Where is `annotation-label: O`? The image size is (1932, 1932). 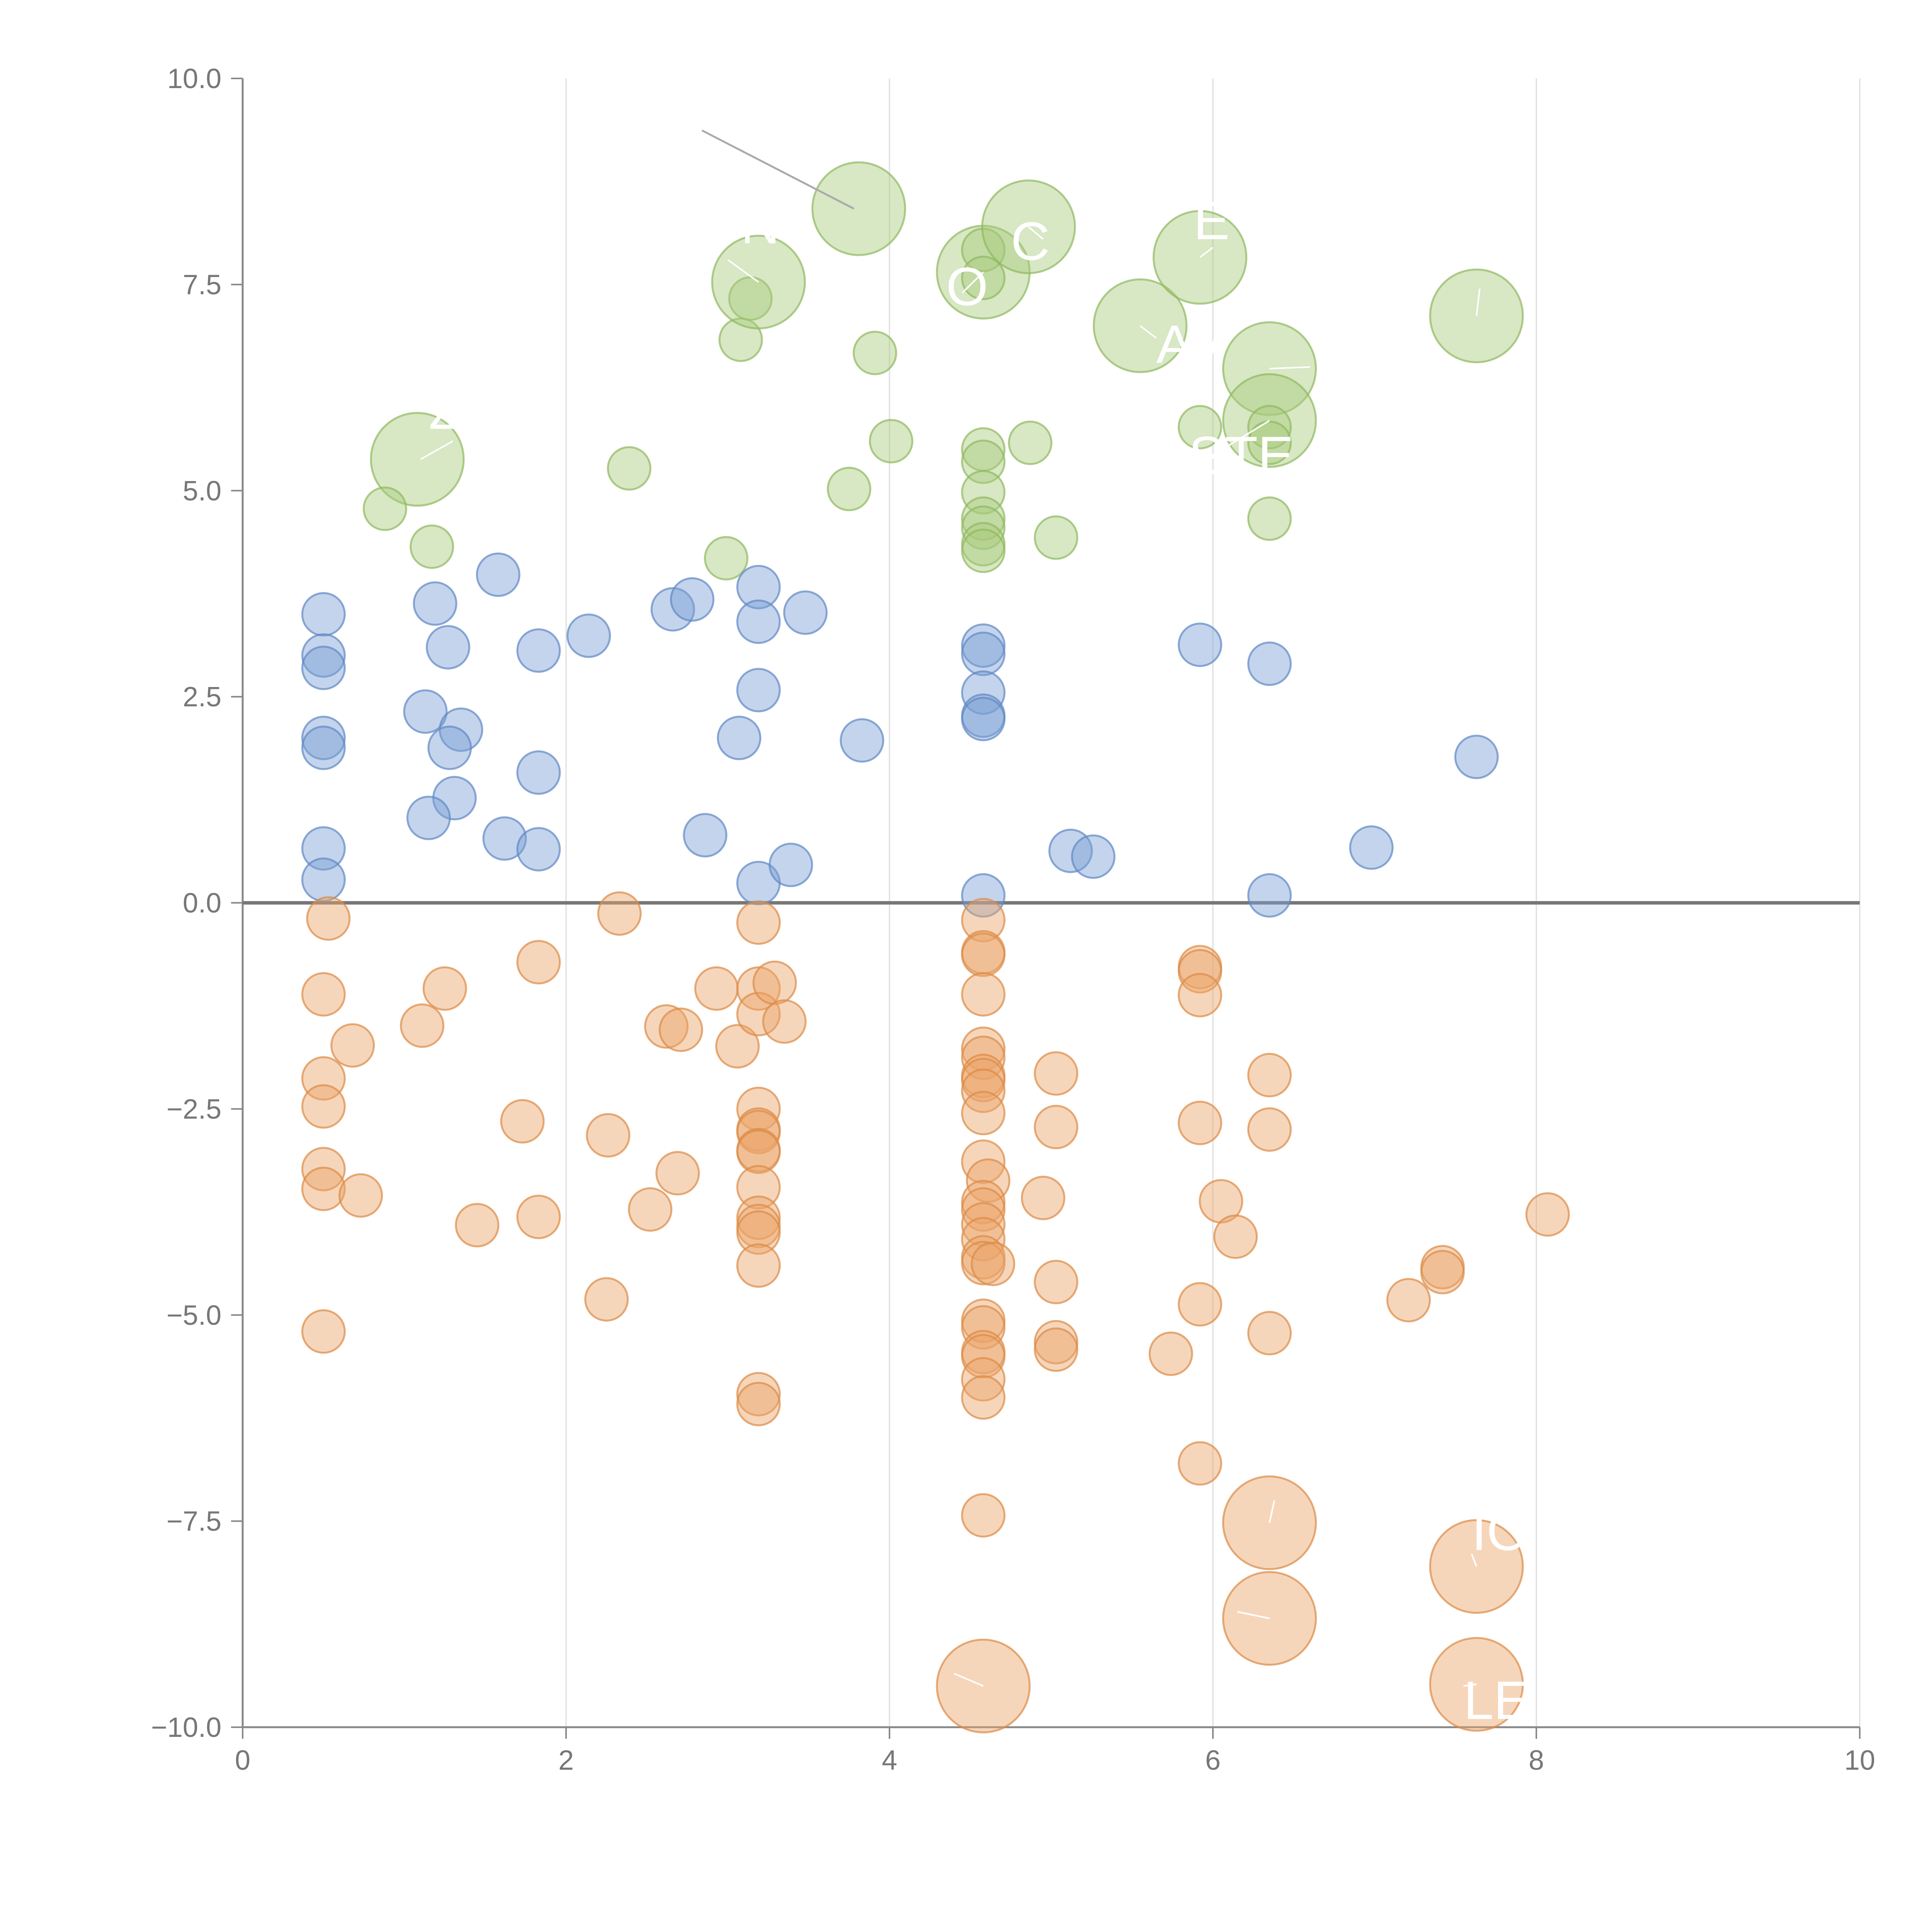 annotation-label: O is located at coordinates (967, 287).